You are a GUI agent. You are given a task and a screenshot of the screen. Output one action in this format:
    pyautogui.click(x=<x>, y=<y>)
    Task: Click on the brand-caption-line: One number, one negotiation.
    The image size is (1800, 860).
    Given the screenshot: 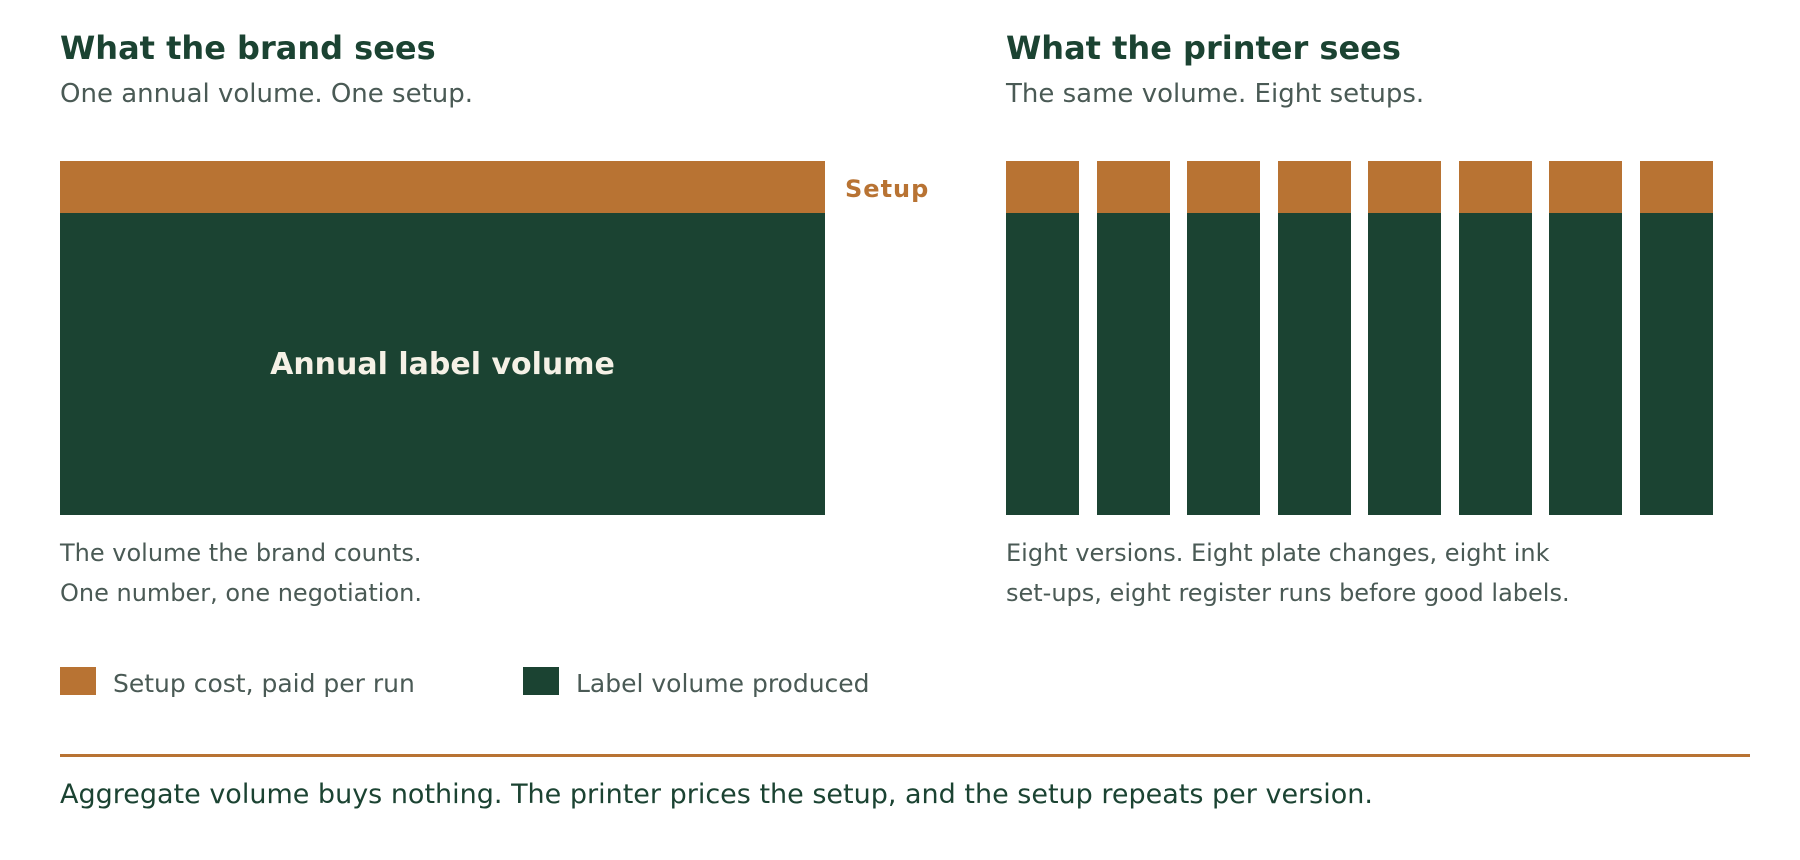 What is the action you would take?
    pyautogui.click(x=241, y=593)
    